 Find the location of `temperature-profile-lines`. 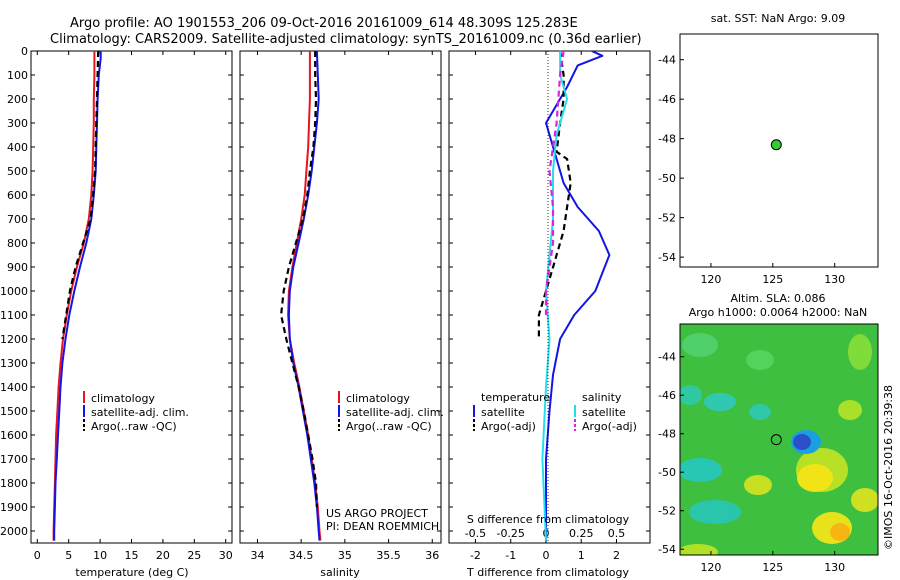

temperature-profile-lines is located at coordinates (77, 296).